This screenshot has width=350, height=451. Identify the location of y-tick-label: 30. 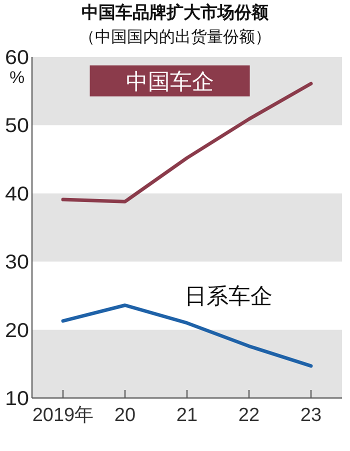
(17, 263).